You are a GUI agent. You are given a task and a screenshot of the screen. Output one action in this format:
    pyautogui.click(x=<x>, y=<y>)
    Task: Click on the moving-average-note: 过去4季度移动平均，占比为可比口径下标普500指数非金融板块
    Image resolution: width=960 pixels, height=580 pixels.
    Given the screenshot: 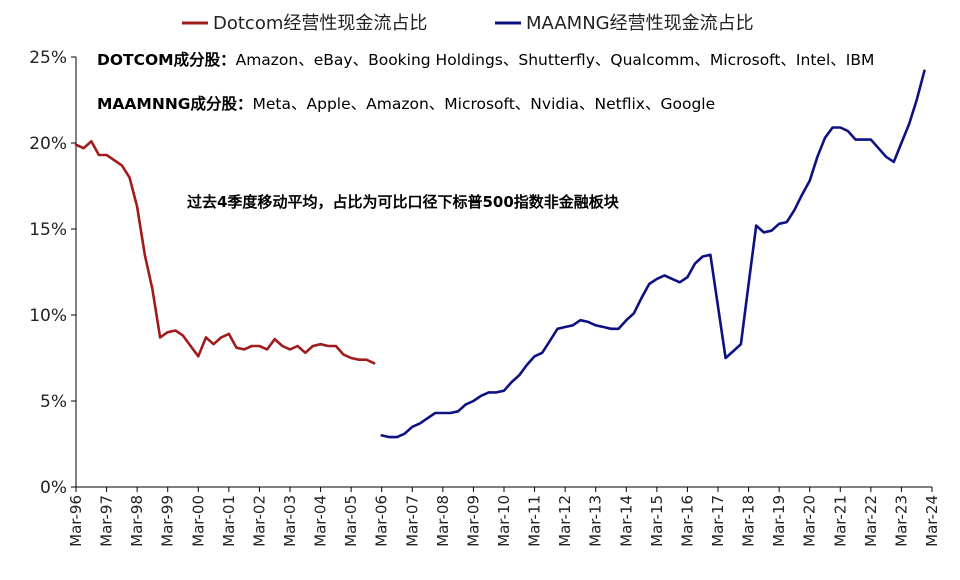 What is the action you would take?
    pyautogui.click(x=403, y=202)
    